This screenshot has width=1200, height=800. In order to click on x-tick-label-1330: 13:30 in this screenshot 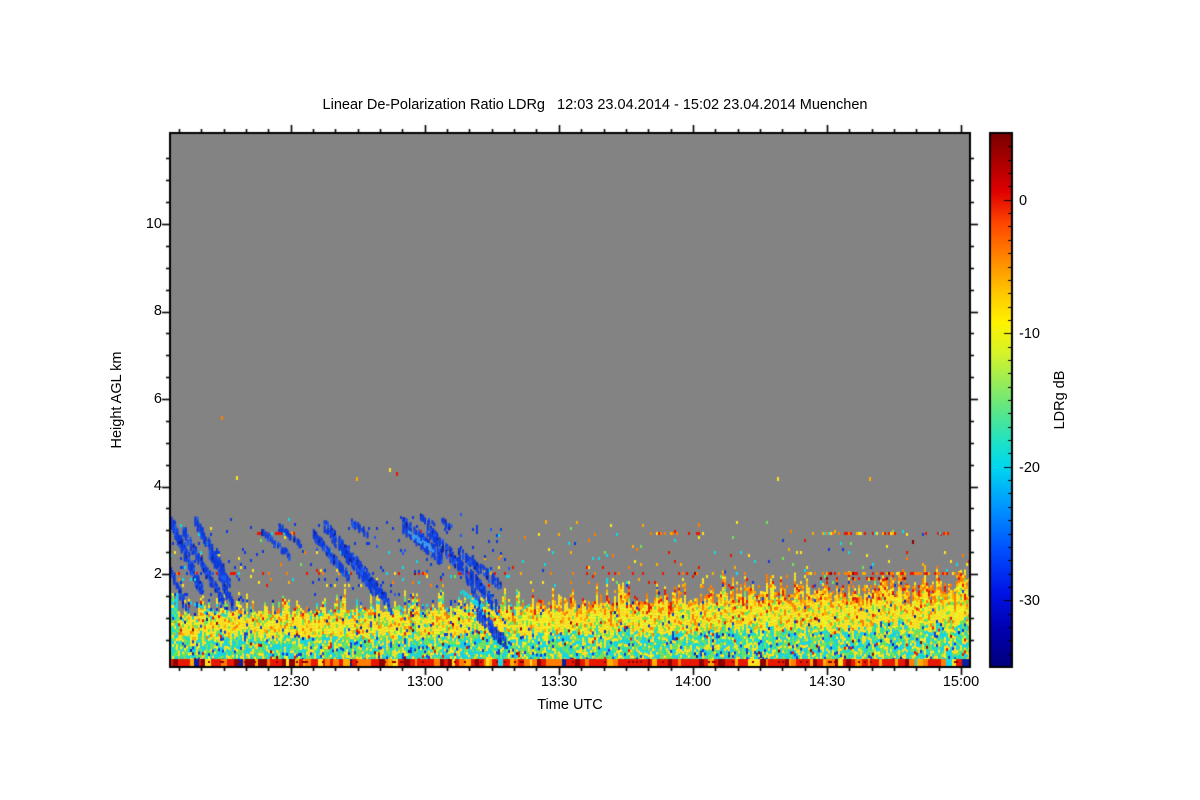, I will do `click(559, 682)`.